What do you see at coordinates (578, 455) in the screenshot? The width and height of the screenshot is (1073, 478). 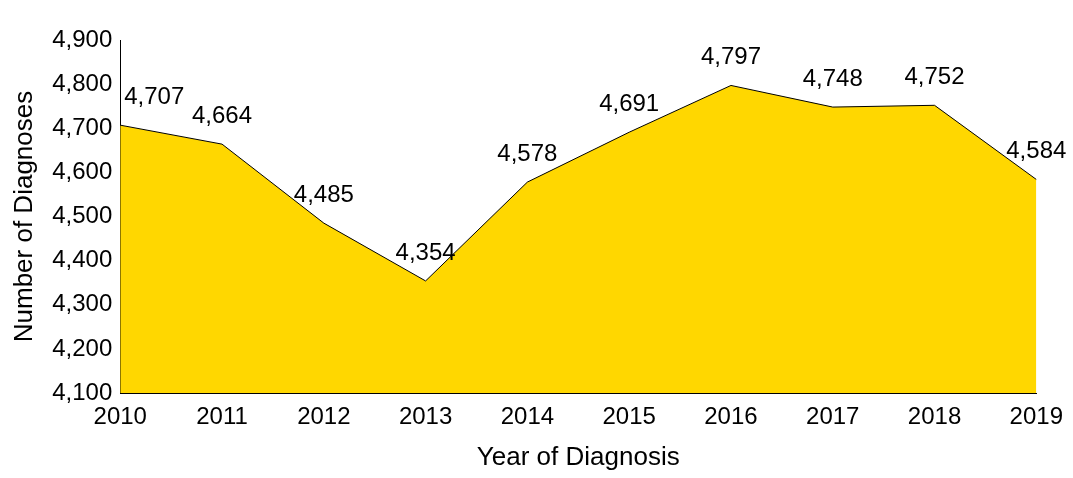 I see `x-axis-title: Year of Diagnosis` at bounding box center [578, 455].